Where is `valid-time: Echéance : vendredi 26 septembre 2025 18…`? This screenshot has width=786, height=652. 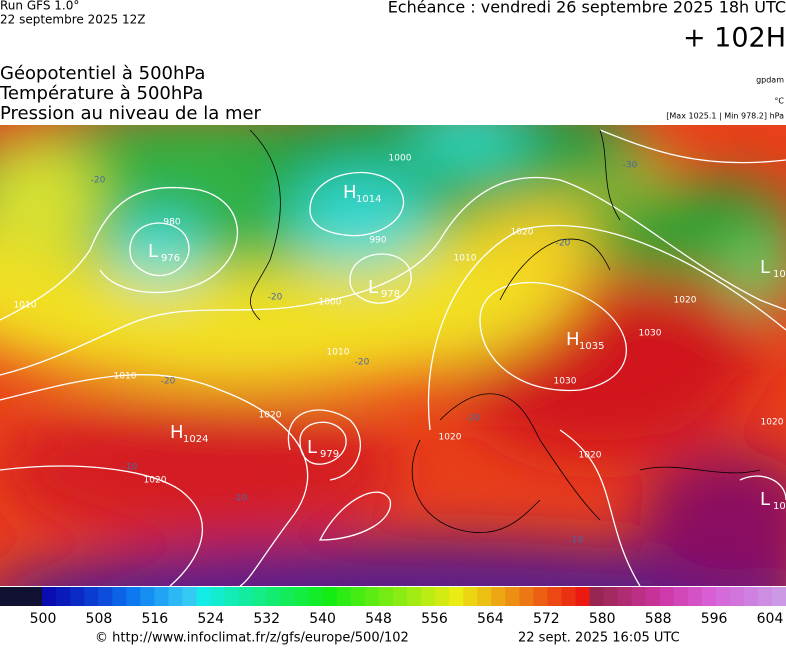 valid-time: Echéance : vendredi 26 septembre 2025 18… is located at coordinates (587, 8).